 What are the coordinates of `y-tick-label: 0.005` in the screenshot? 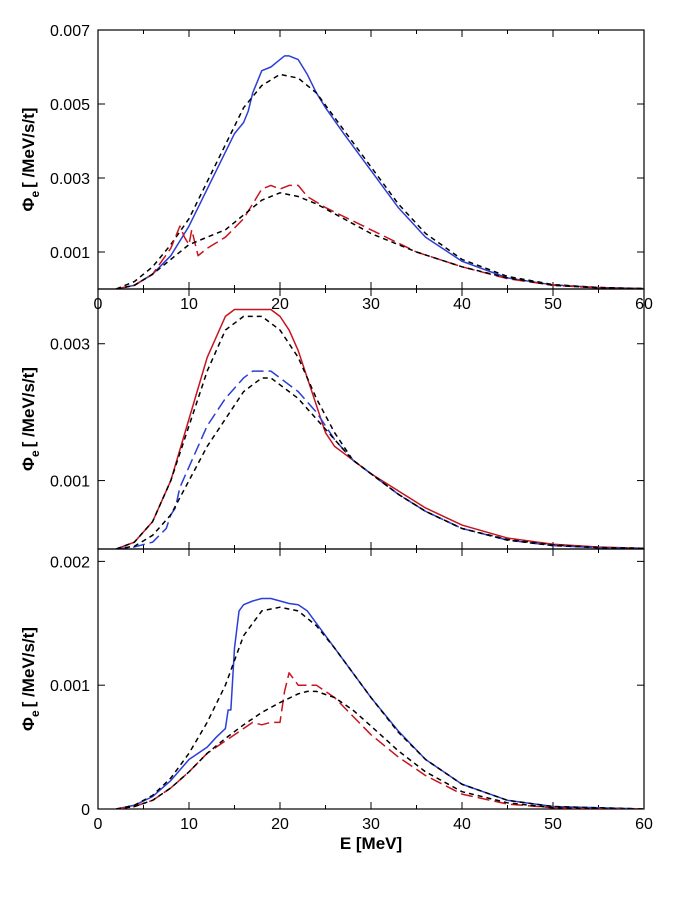 It's located at (70, 105).